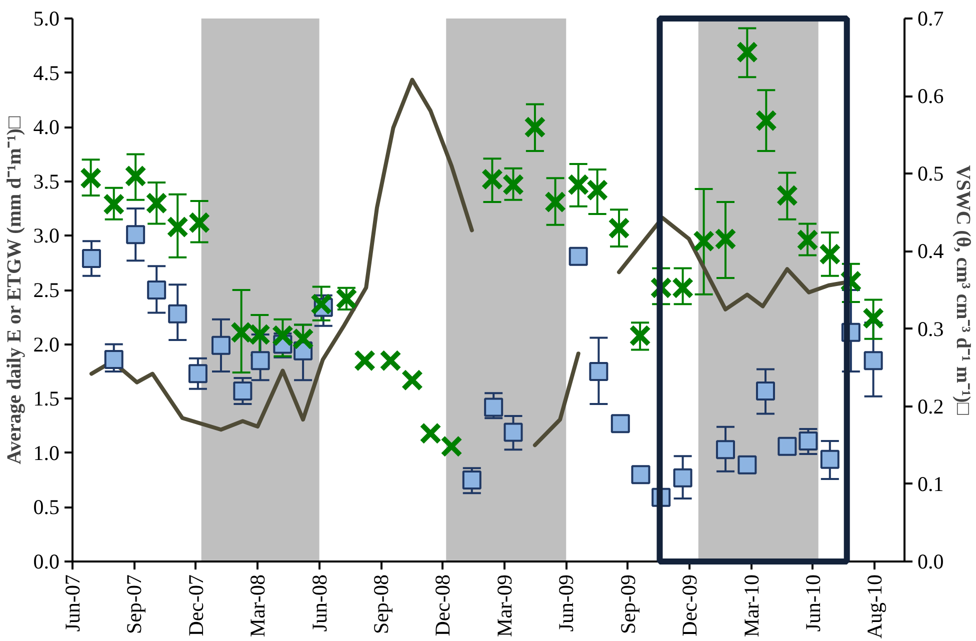 The image size is (976, 641). Describe the element at coordinates (874, 606) in the screenshot. I see `x-tick-label: Aug-10` at that location.